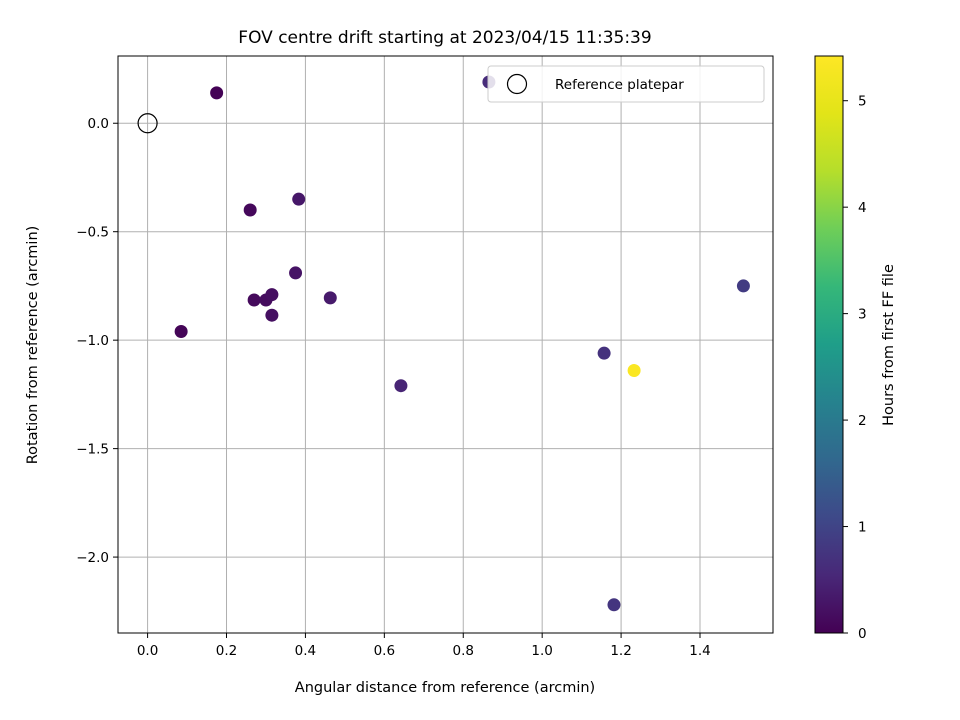 The width and height of the screenshot is (960, 720). What do you see at coordinates (862, 528) in the screenshot?
I see `colorbar-tick-label: 1` at bounding box center [862, 528].